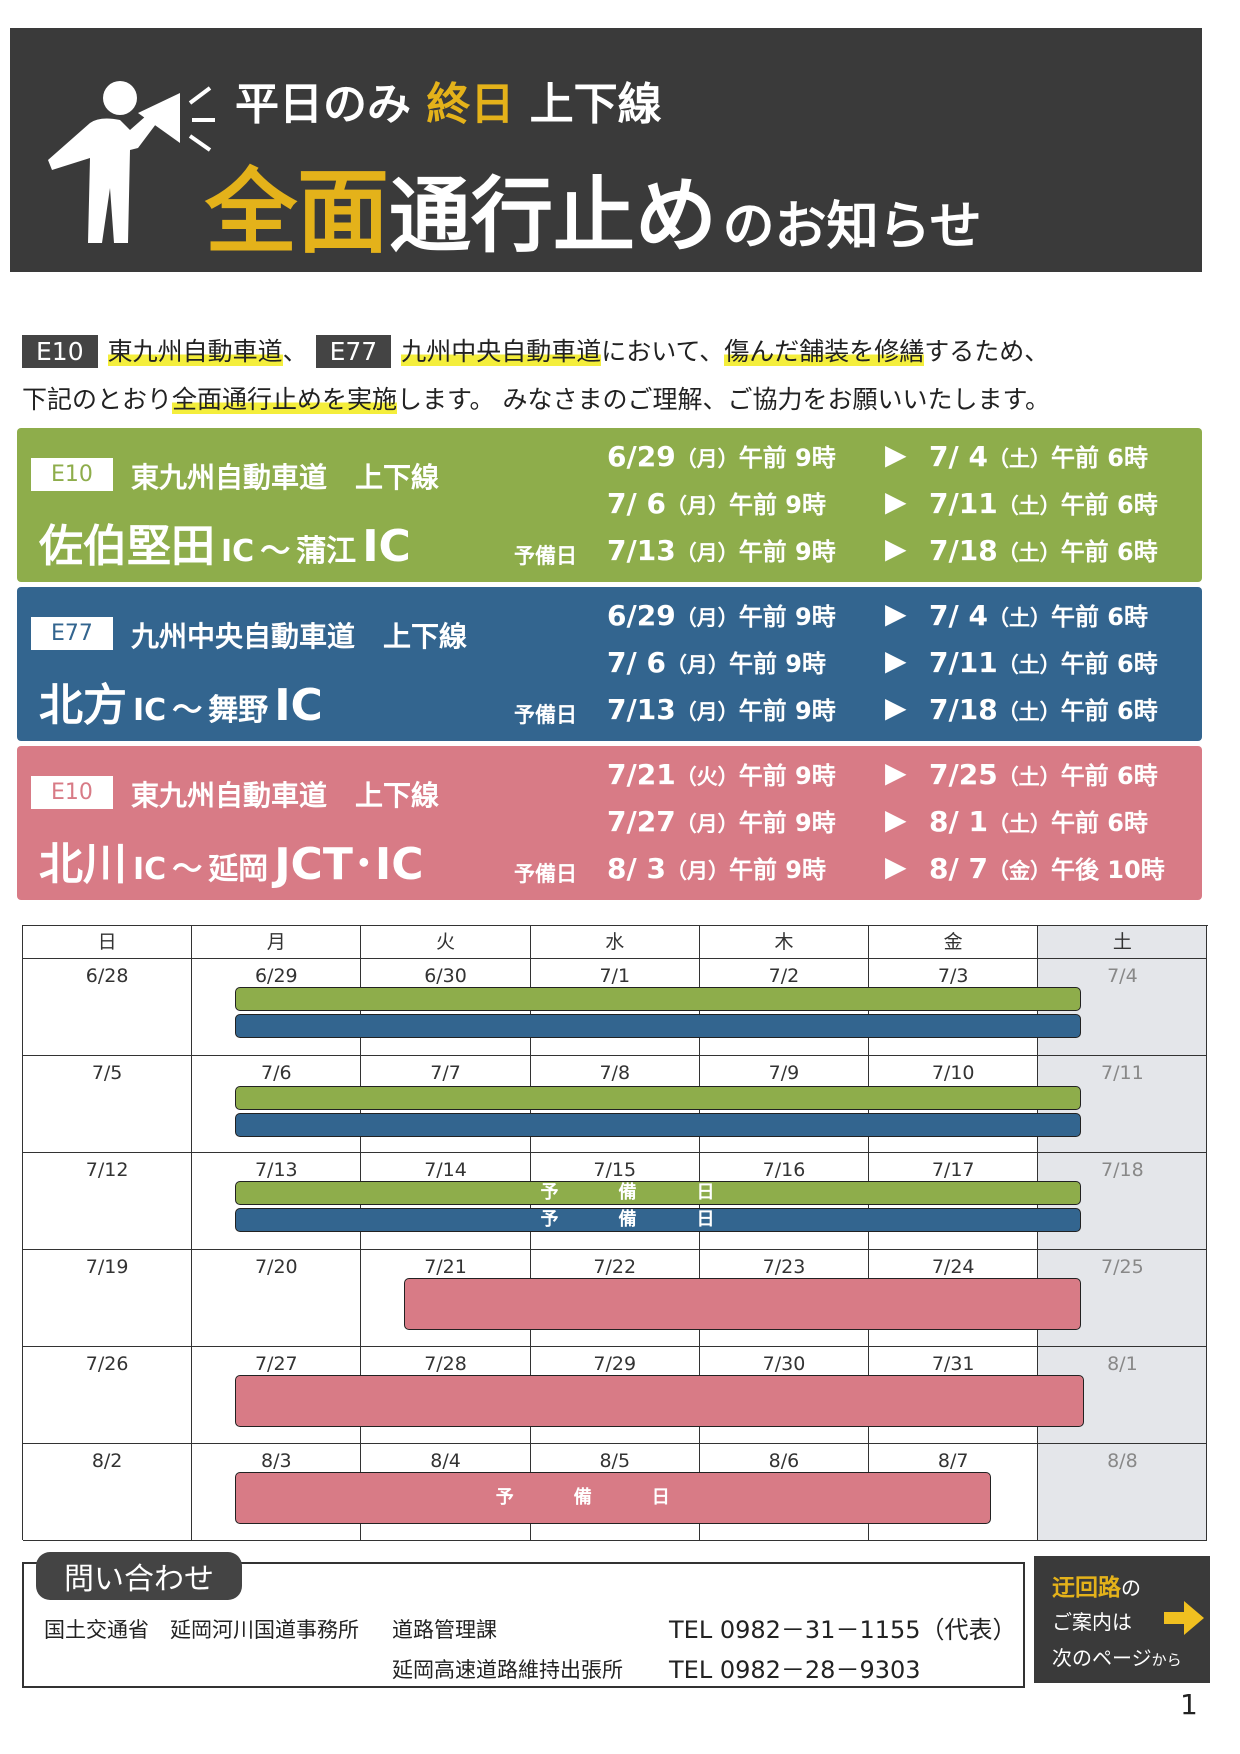 The width and height of the screenshot is (1240, 1754). I want to click on weekday: 土, so click(1123, 942).